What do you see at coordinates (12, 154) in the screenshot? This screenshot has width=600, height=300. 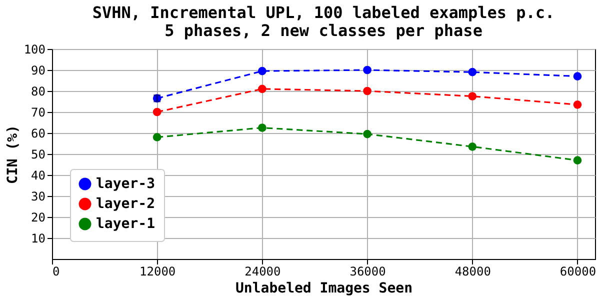 I see `y-axis-title: CIN (%)` at bounding box center [12, 154].